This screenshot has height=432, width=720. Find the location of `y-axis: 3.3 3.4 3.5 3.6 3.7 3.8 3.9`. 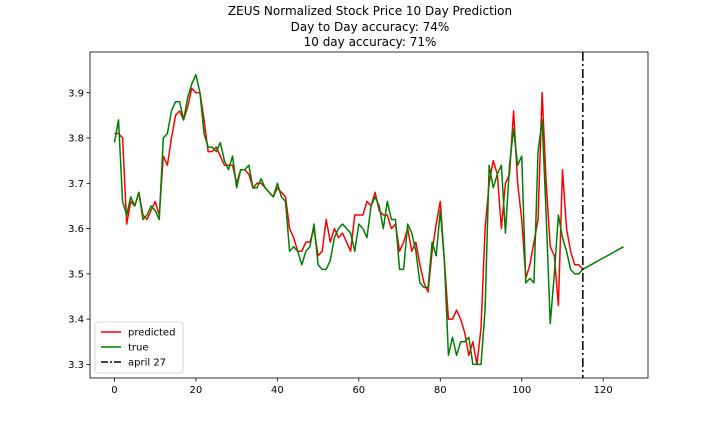

y-axis: 3.3 3.4 3.5 3.6 3.7 3.8 3.9 is located at coordinates (79, 229).